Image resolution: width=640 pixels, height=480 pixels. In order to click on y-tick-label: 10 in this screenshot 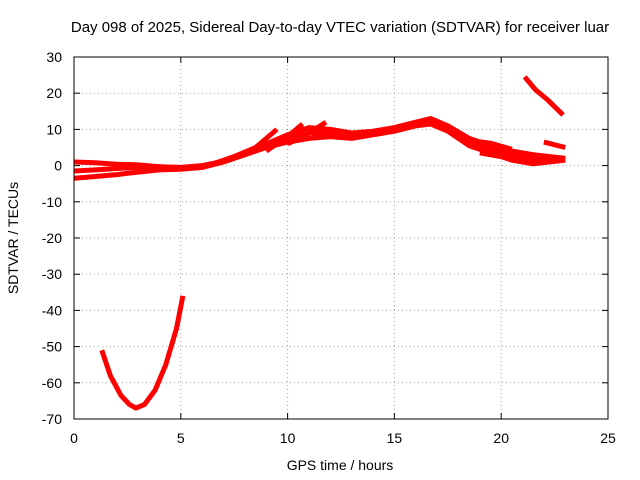, I will do `click(54, 129)`.